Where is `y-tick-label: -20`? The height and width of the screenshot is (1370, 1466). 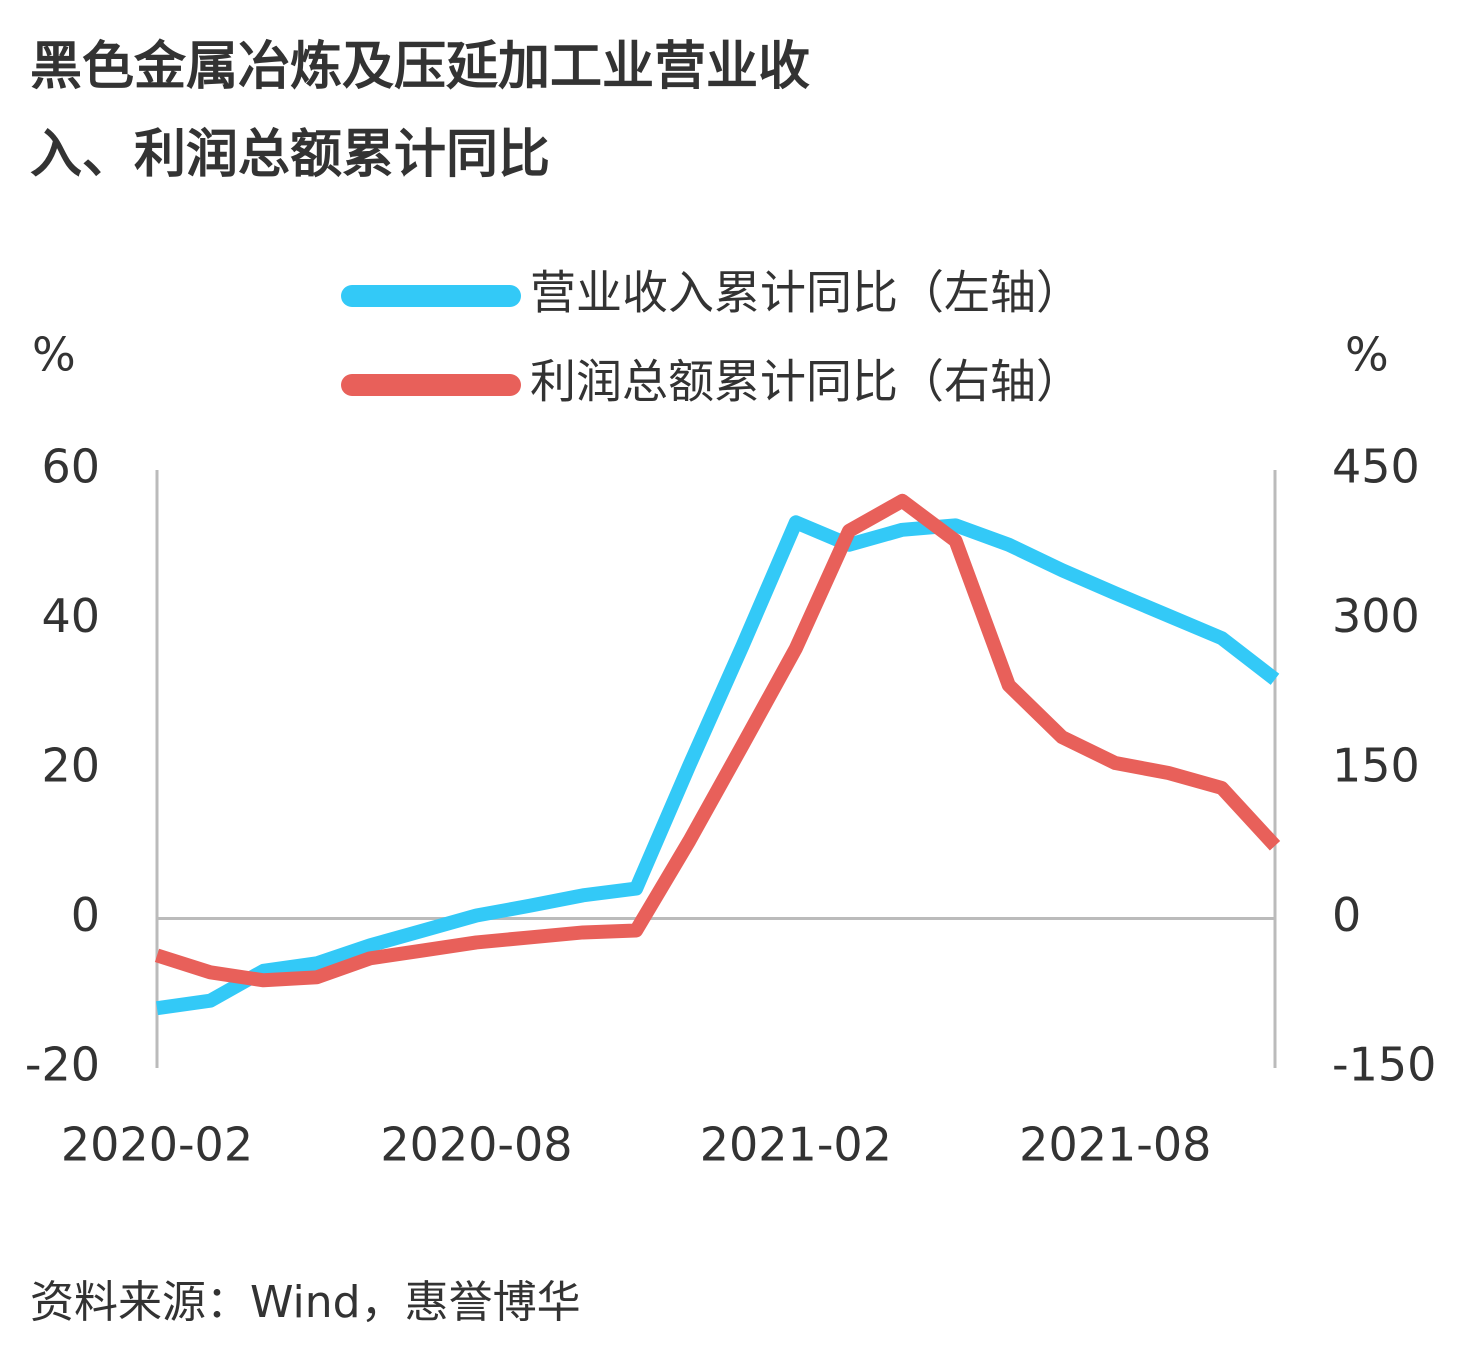 y-tick-label: -20 is located at coordinates (62, 1065).